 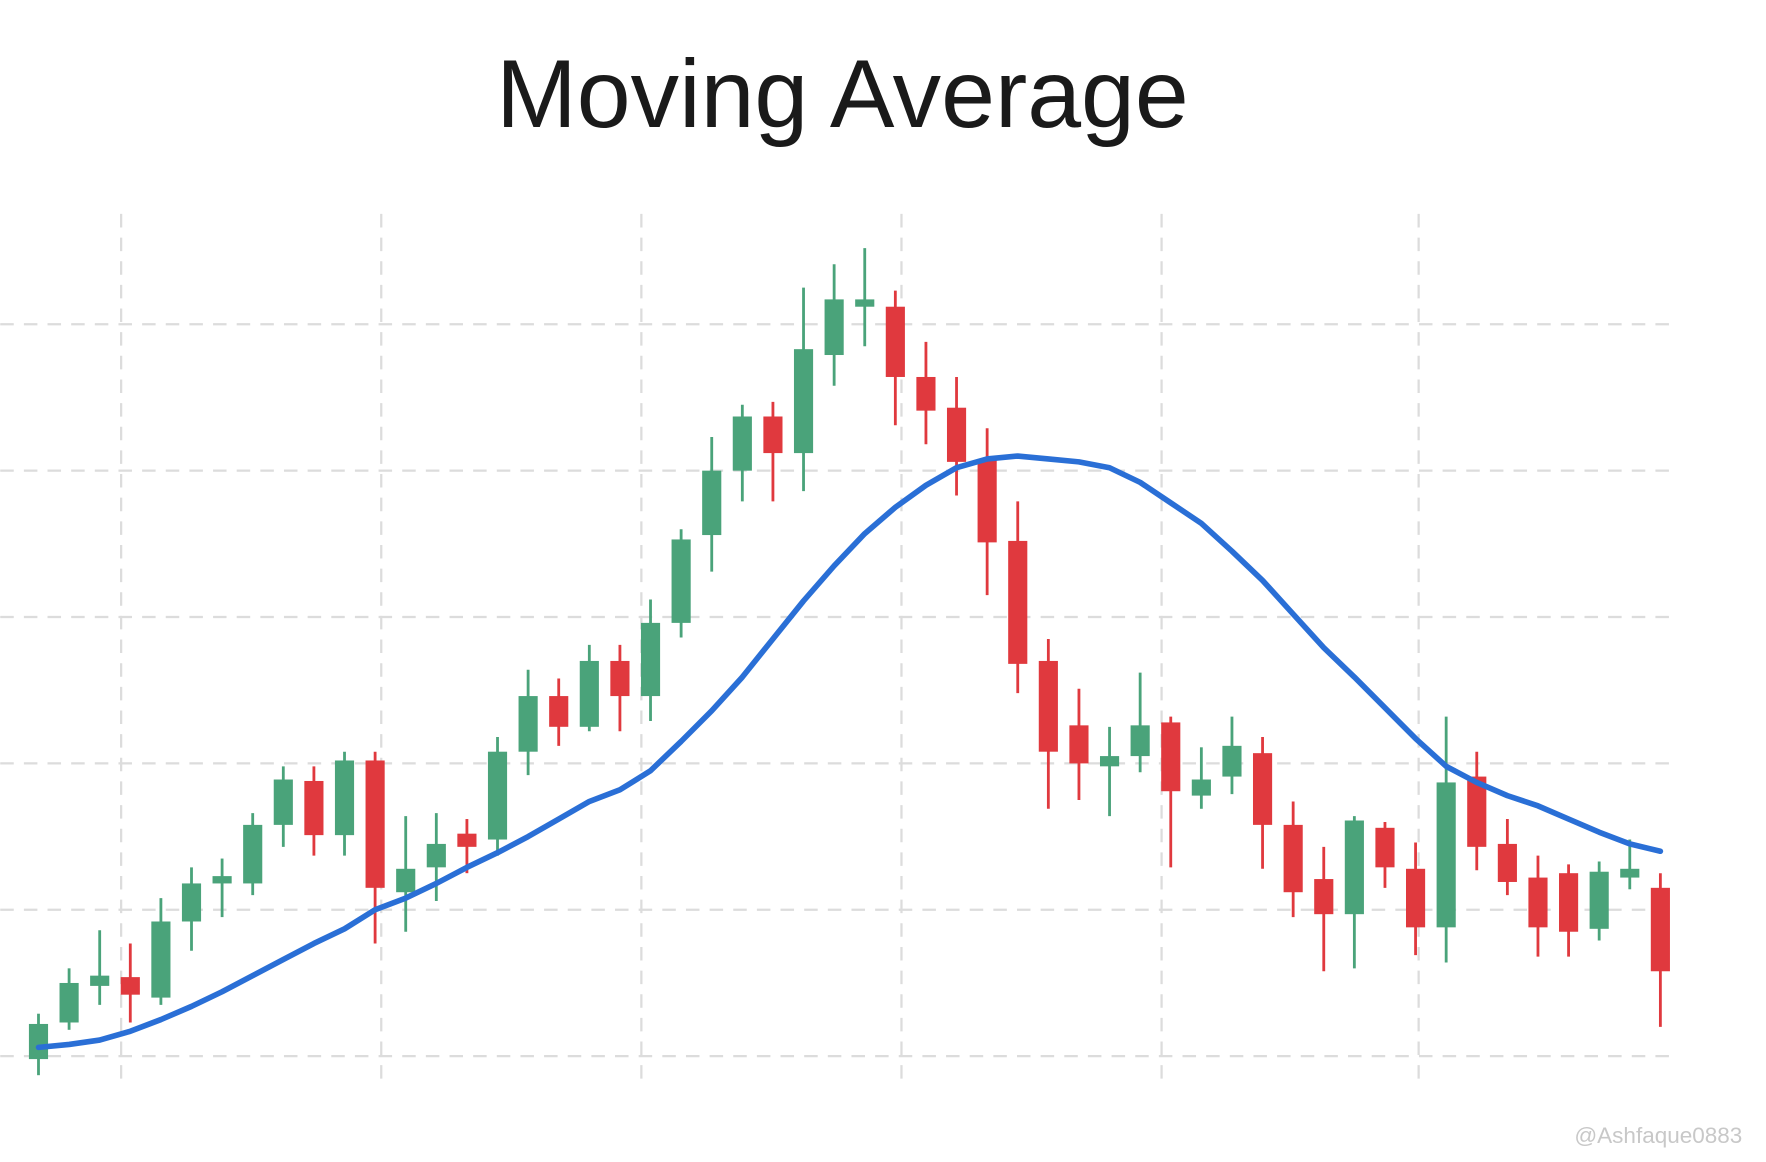 I want to click on chart-title: Moving Average, so click(x=842, y=93).